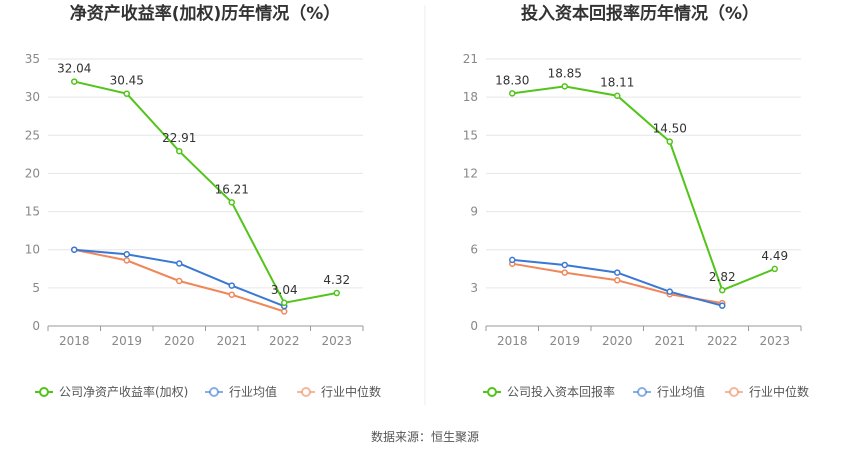 This screenshot has height=459, width=850. What do you see at coordinates (470, 173) in the screenshot?
I see `y-tick-label: 12` at bounding box center [470, 173].